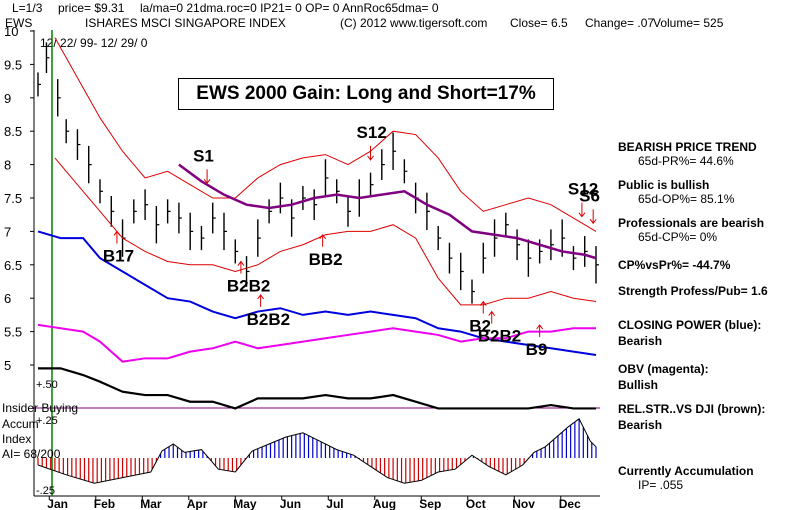 The height and width of the screenshot is (510, 800). What do you see at coordinates (640, 341) in the screenshot?
I see `cp-value: Bearish` at bounding box center [640, 341].